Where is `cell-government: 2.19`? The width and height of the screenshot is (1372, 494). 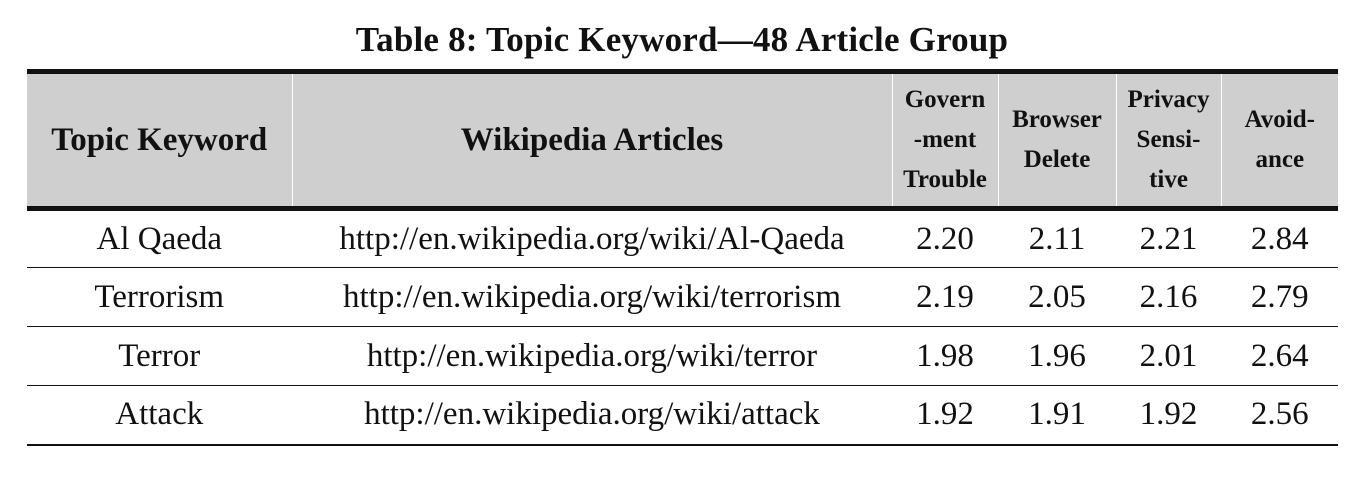
cell-government: 2.19 is located at coordinates (945, 297).